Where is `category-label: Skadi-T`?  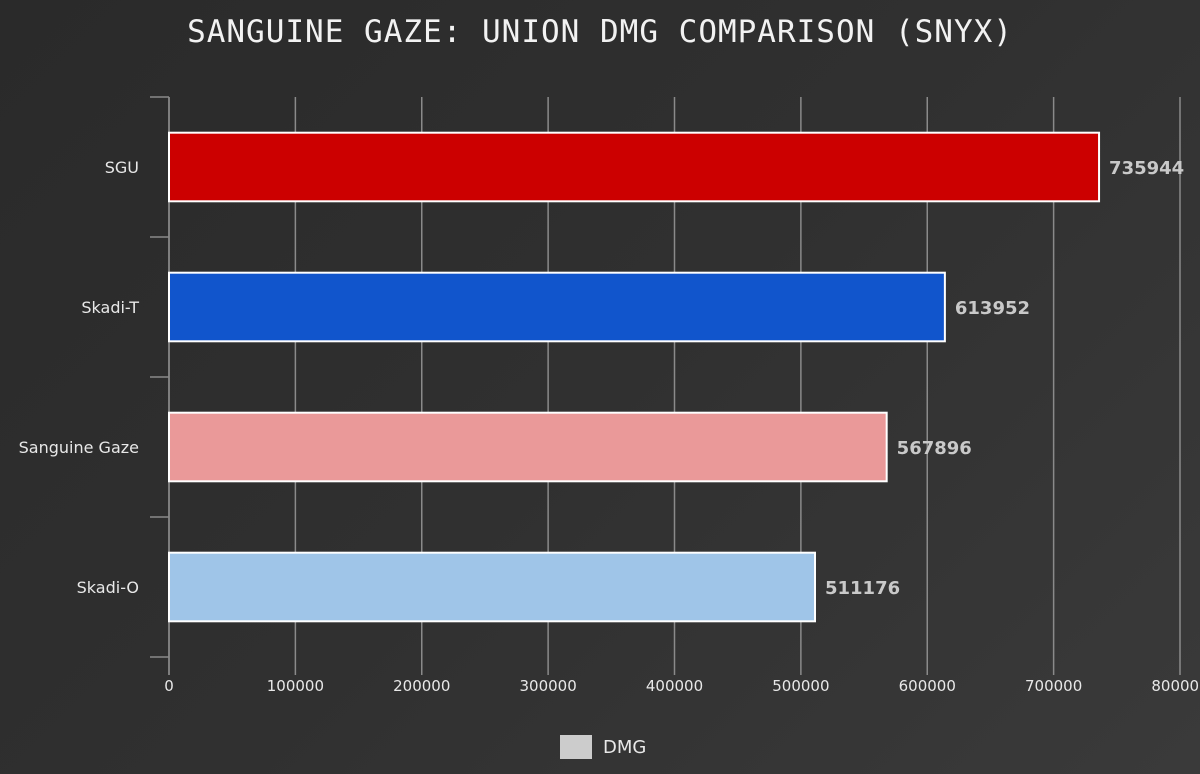
category-label: Skadi-T is located at coordinates (110, 307).